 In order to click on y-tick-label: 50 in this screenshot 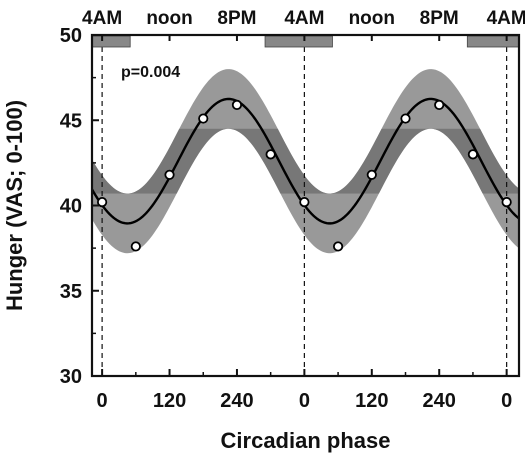, I will do `click(71, 36)`.